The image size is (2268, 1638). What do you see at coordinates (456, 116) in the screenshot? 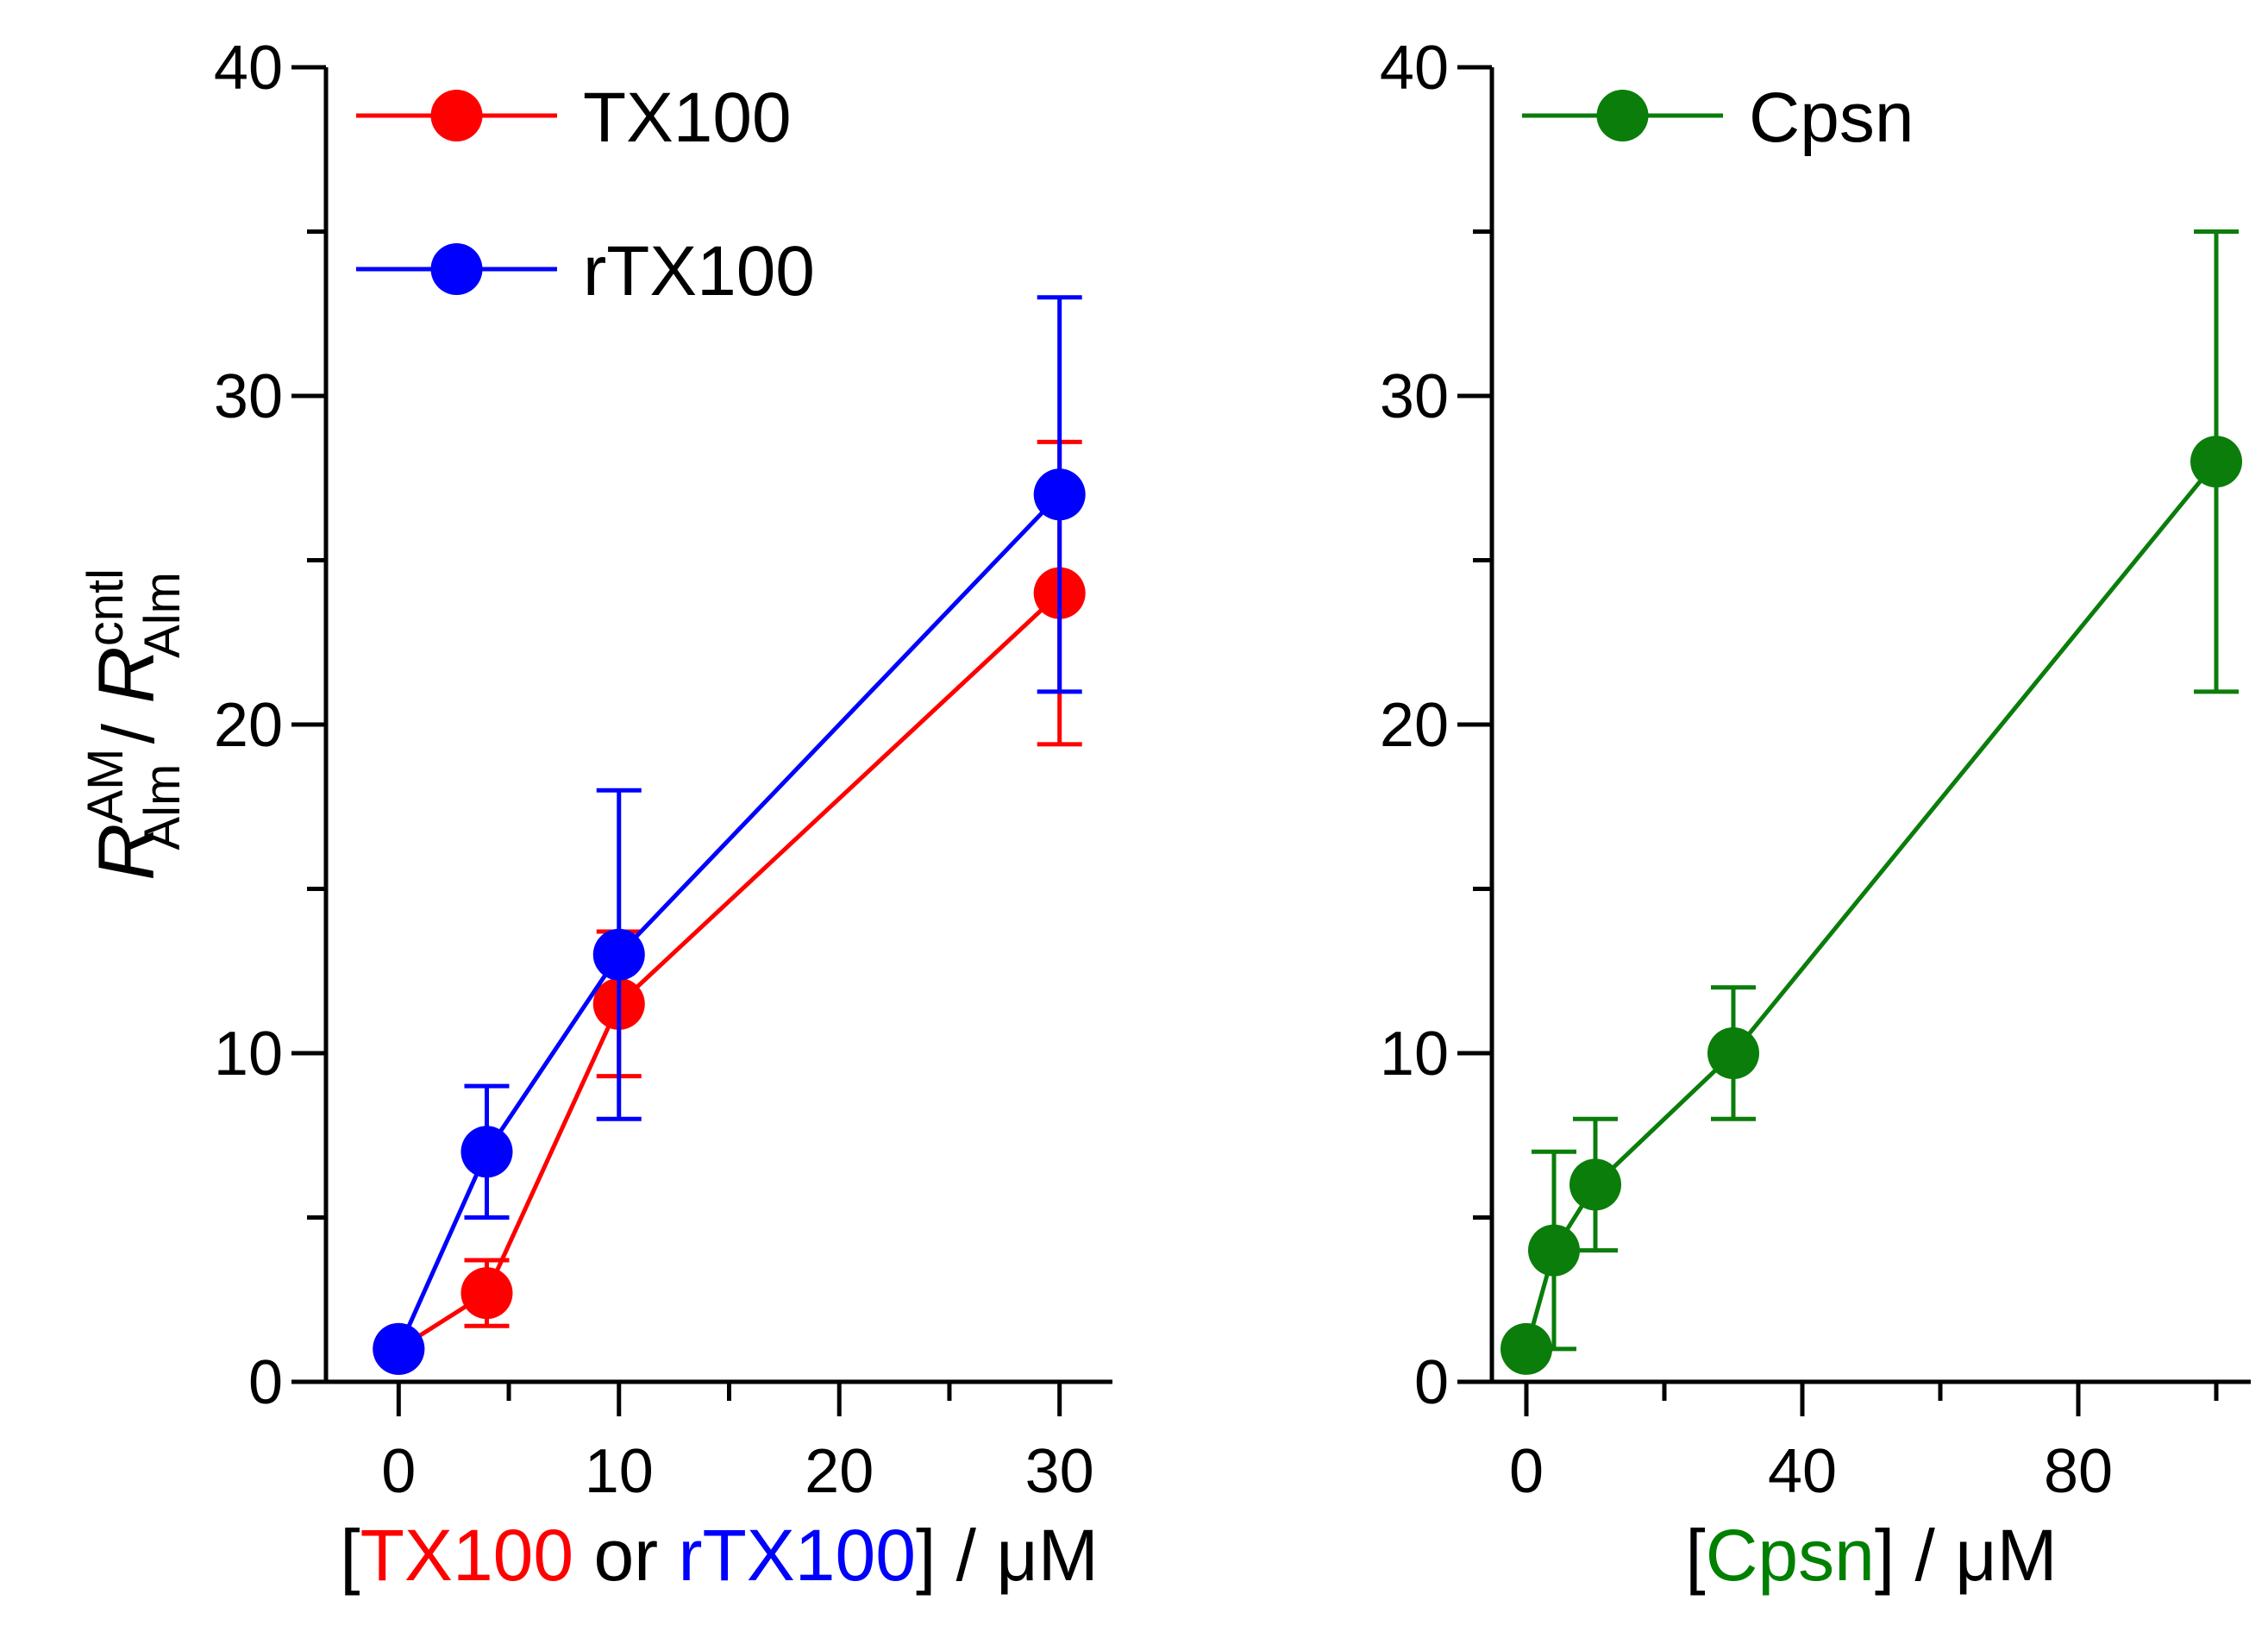
I see `legend-marker-TX100` at bounding box center [456, 116].